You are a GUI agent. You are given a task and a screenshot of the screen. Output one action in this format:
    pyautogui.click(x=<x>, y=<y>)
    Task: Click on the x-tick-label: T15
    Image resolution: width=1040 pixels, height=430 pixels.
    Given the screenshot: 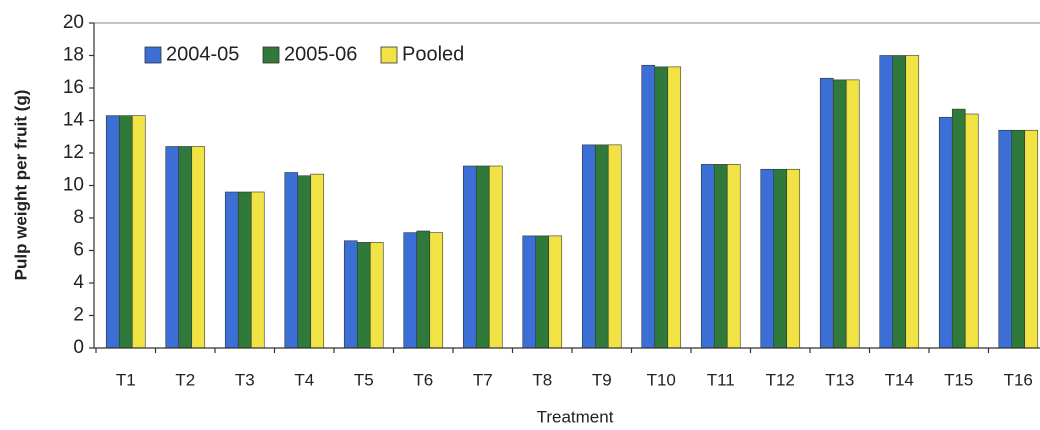 What is the action you would take?
    pyautogui.click(x=958, y=379)
    